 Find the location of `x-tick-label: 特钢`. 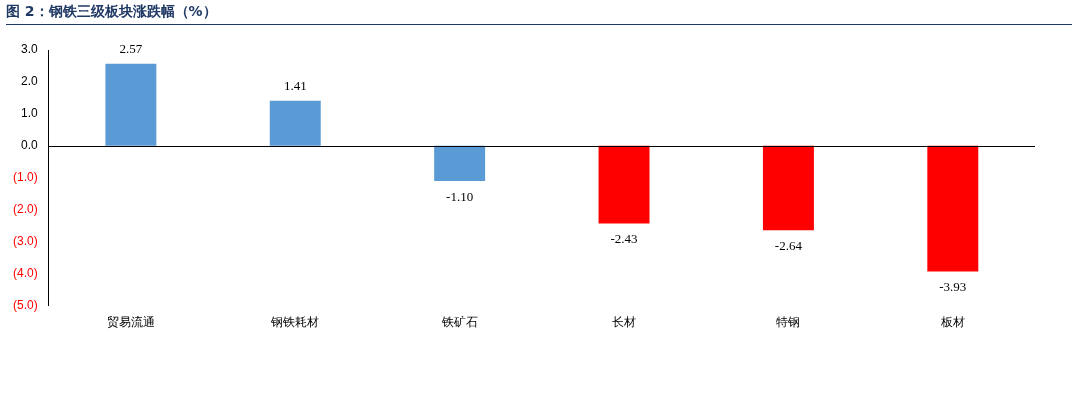

x-tick-label: 特钢 is located at coordinates (788, 321).